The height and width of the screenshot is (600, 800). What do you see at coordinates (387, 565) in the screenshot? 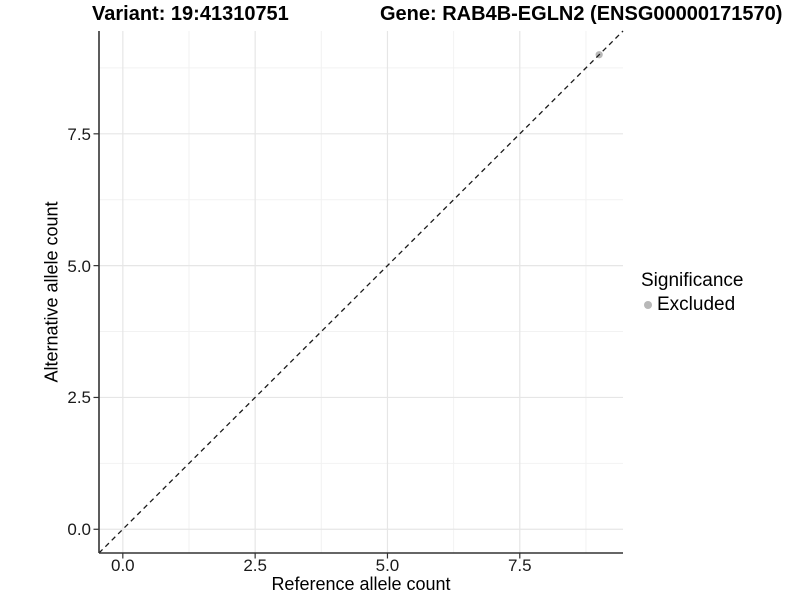
I see `x-tick-label: 5.0` at bounding box center [387, 565].